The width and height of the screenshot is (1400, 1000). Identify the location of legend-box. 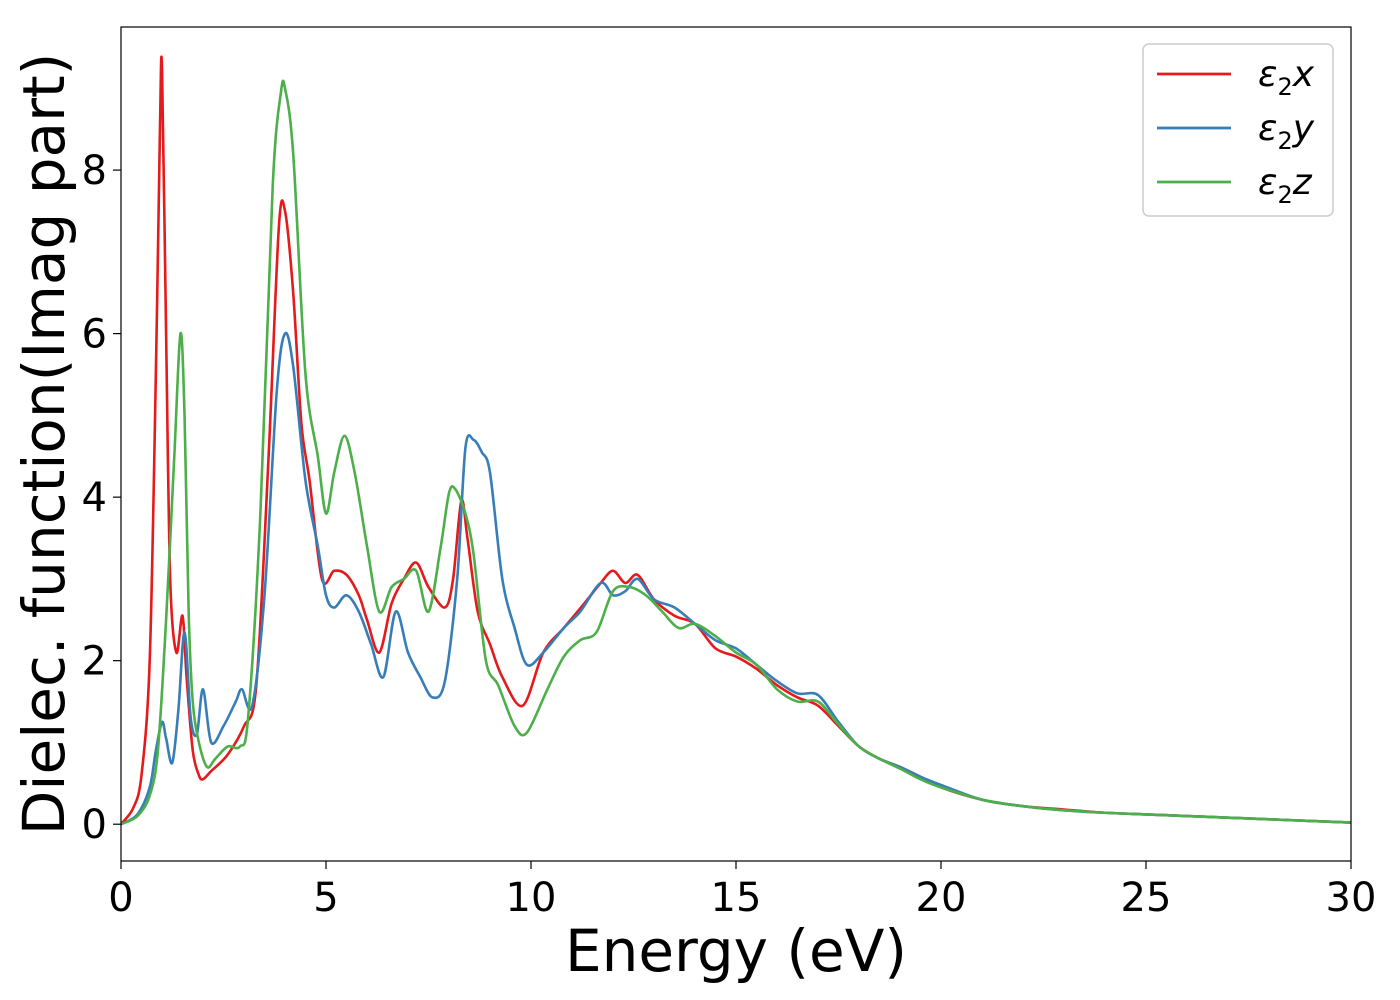
(1238, 130).